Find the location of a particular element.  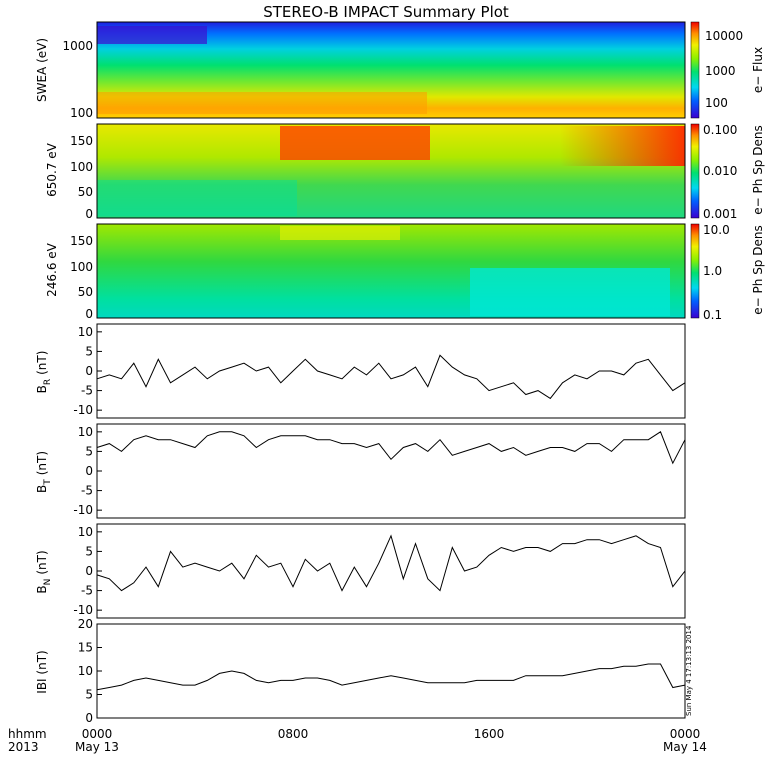

pad650-colorbar is located at coordinates (695, 171).